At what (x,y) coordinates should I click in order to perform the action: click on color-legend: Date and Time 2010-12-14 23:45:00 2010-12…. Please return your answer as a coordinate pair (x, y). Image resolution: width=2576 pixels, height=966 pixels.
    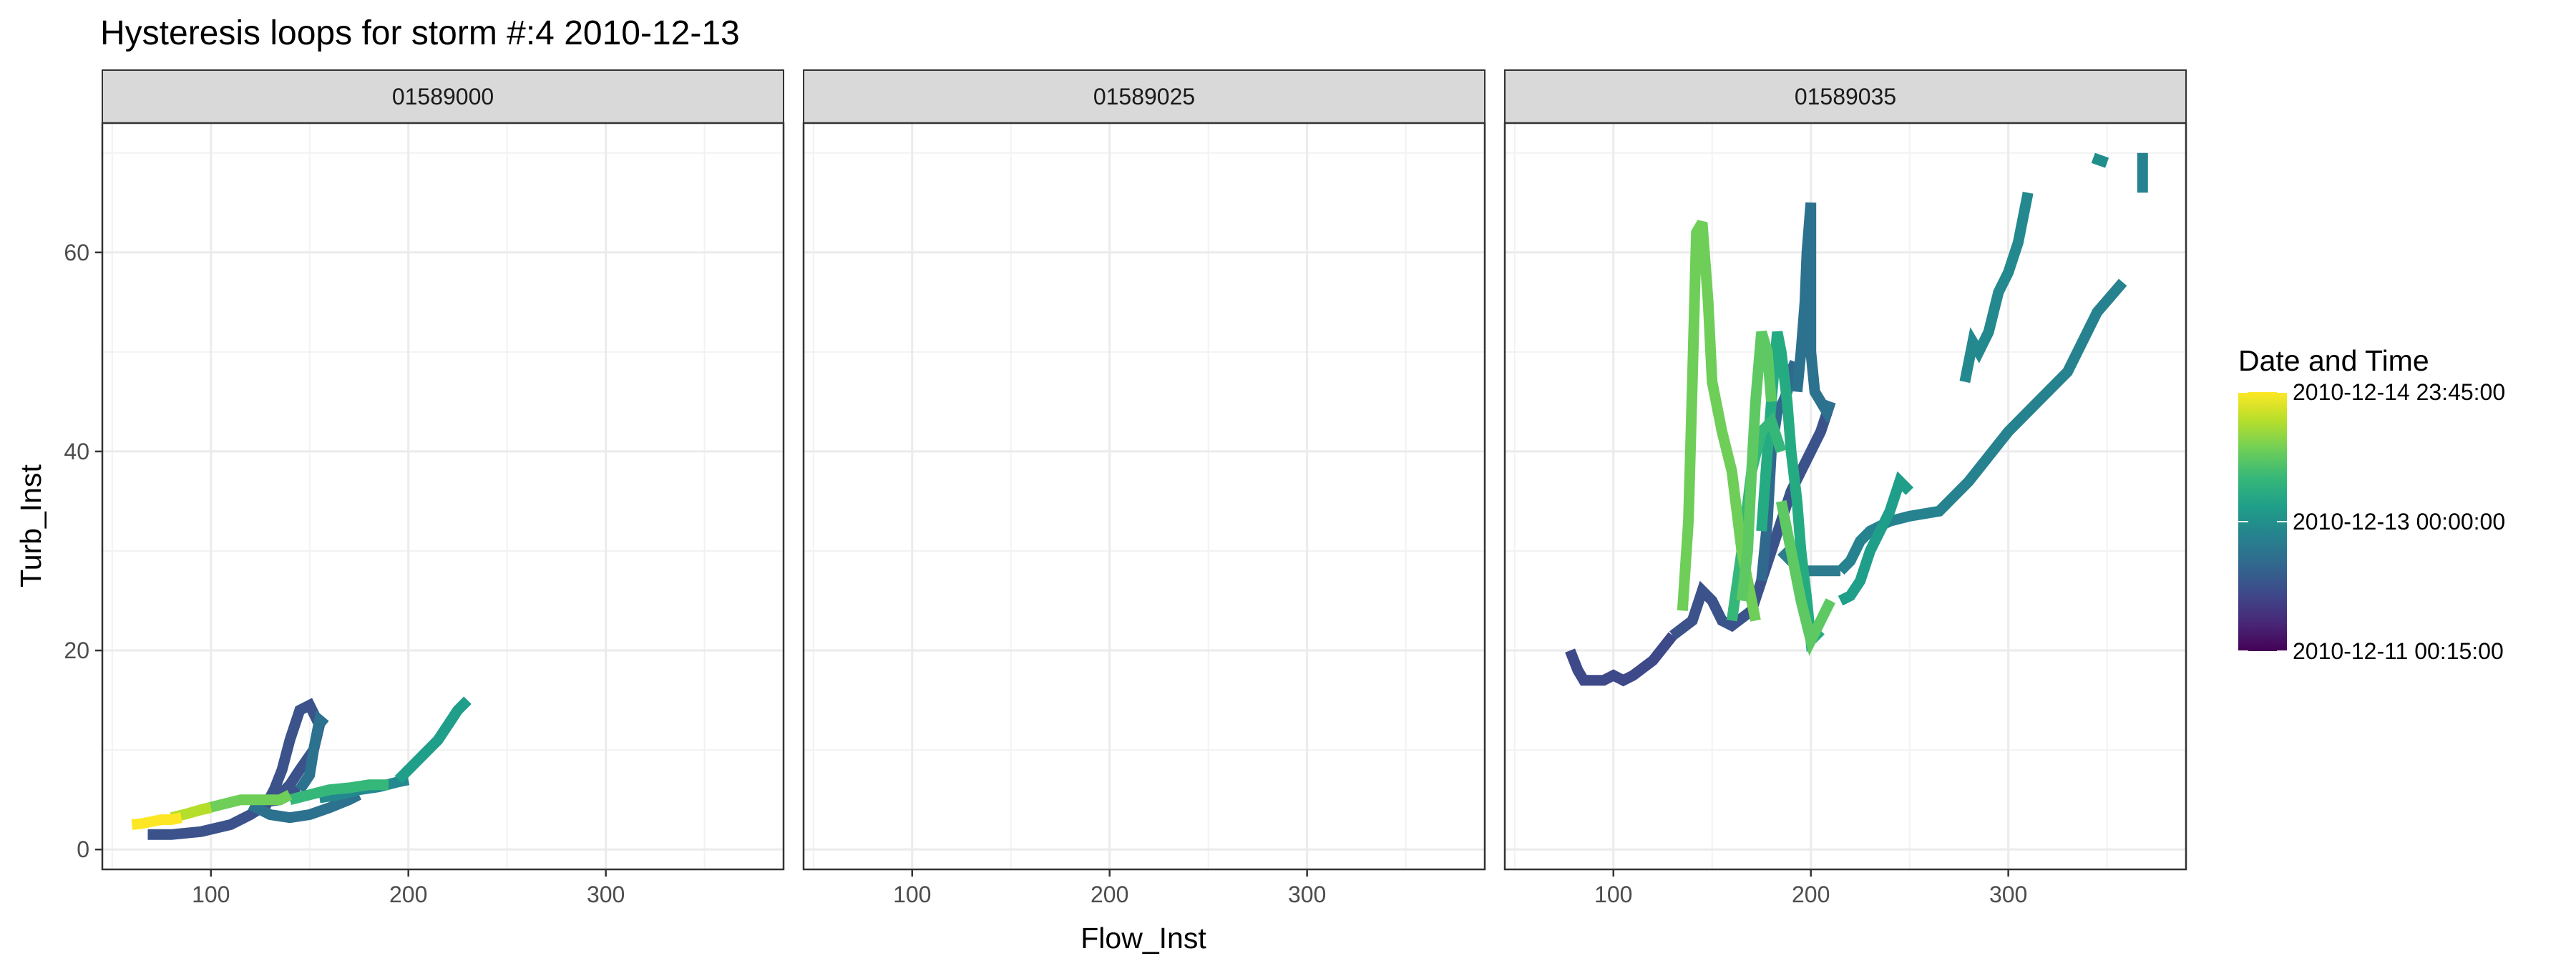
    Looking at the image, I should click on (2371, 504).